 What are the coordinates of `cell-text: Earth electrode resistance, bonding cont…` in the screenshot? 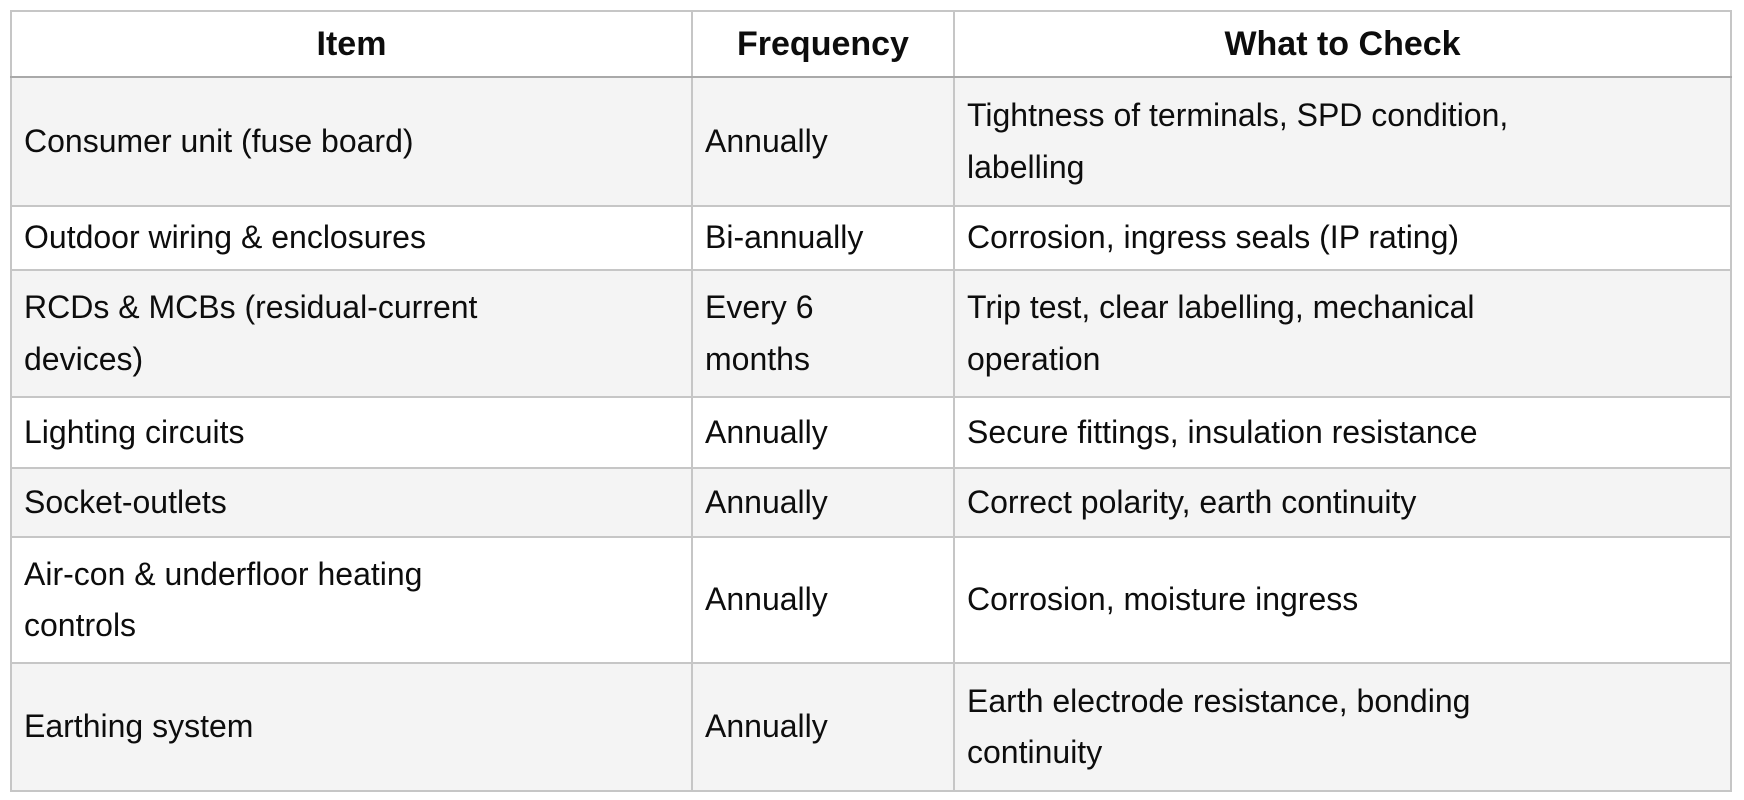 It's located at (1219, 726).